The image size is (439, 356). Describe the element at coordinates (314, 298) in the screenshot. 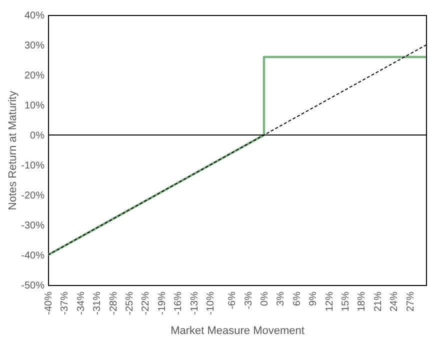

I see `x-tick-label: 9%` at that location.